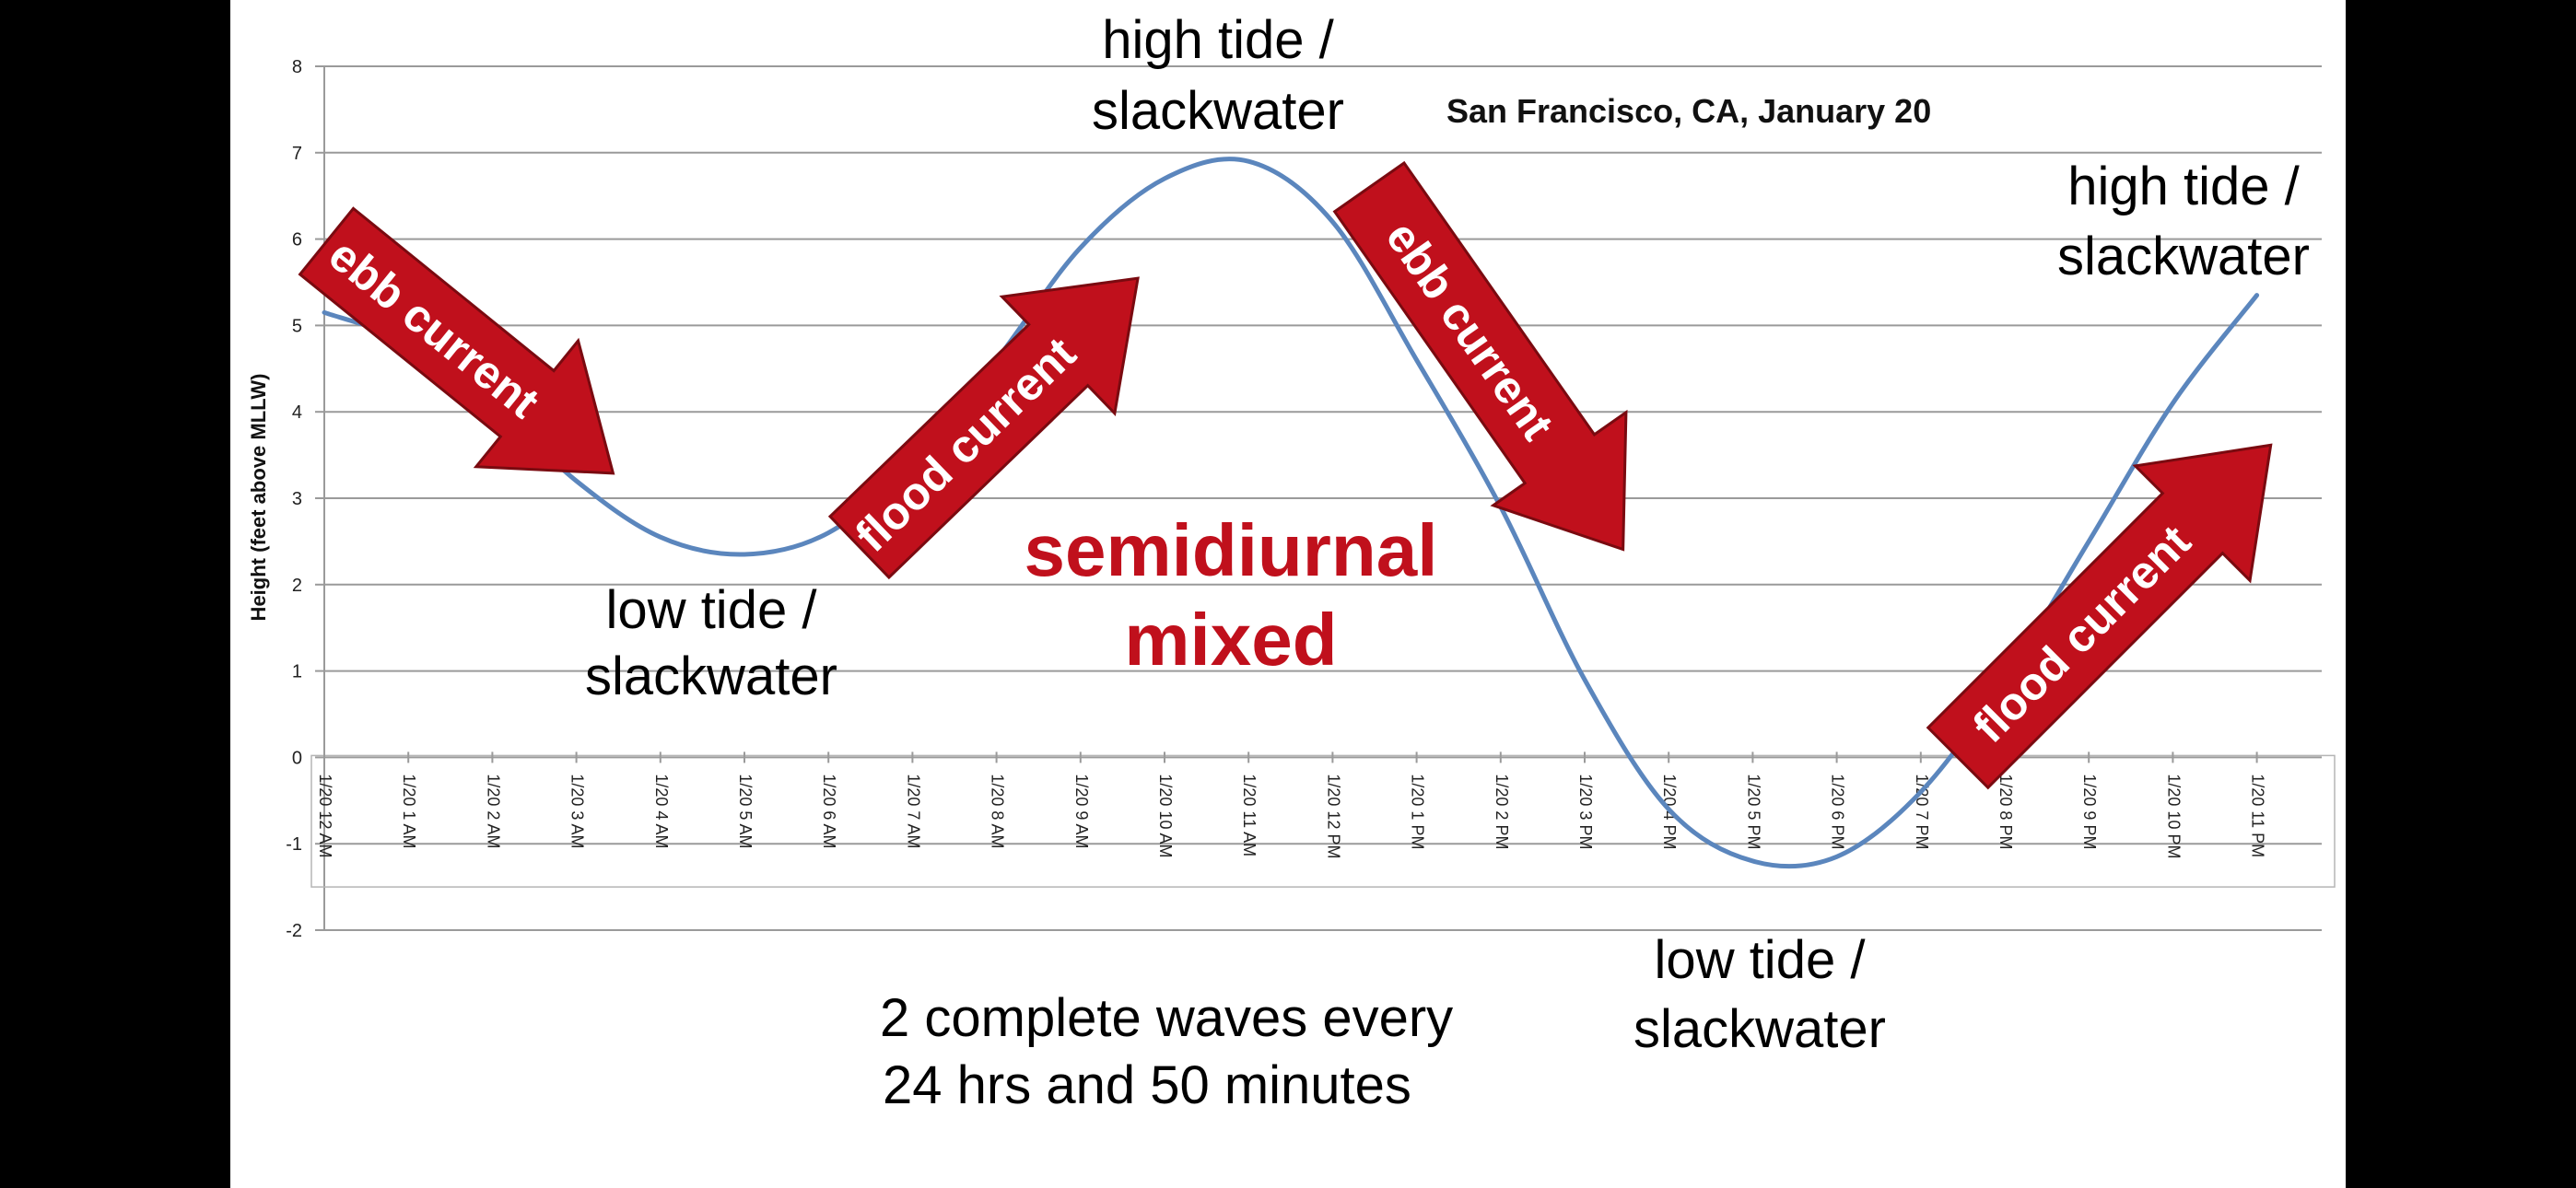  What do you see at coordinates (297, 67) in the screenshot?
I see `y-tick-label: 8` at bounding box center [297, 67].